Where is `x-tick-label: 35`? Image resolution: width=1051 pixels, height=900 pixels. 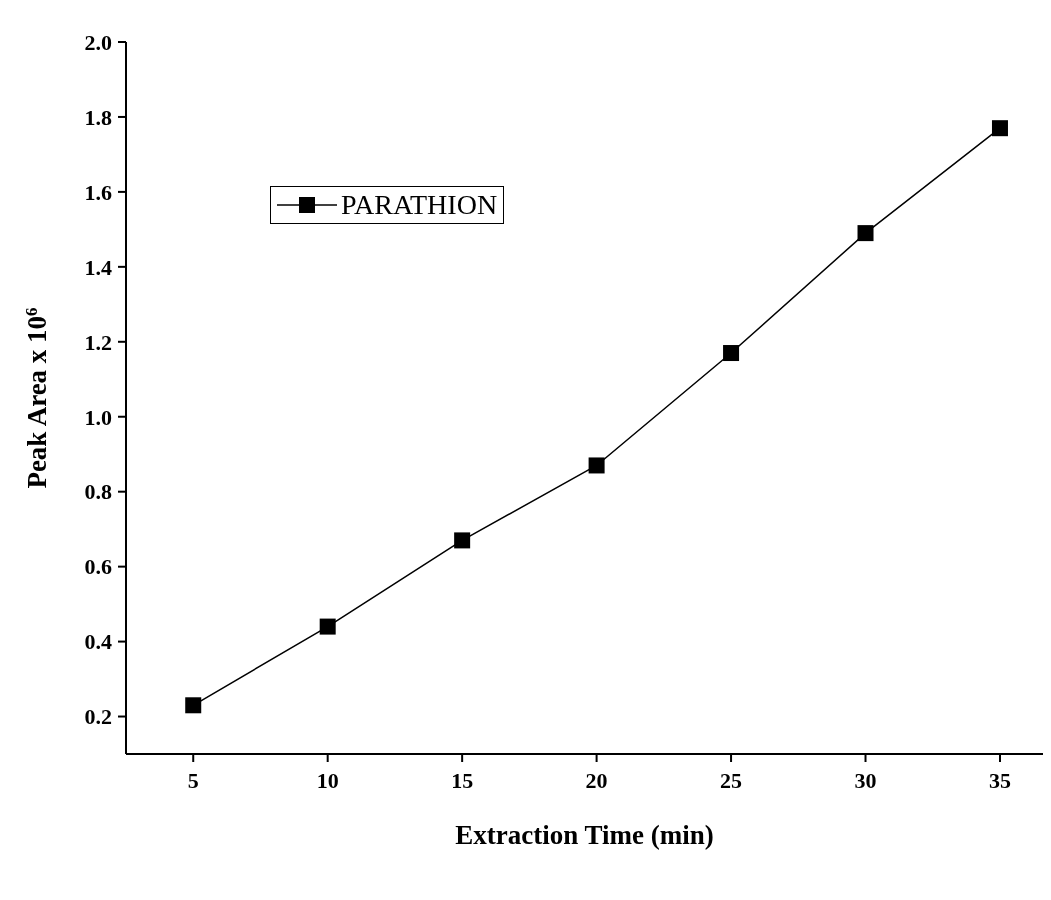
x-tick-label: 35 is located at coordinates (999, 780).